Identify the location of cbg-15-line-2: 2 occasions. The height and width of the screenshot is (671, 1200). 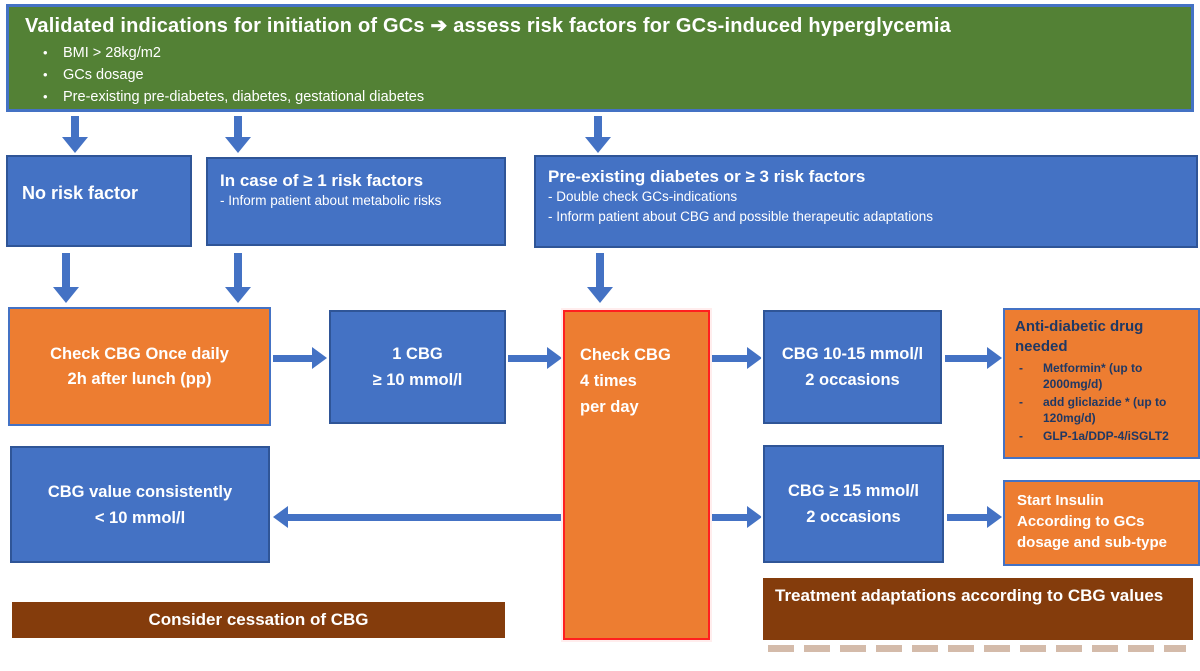
(853, 517).